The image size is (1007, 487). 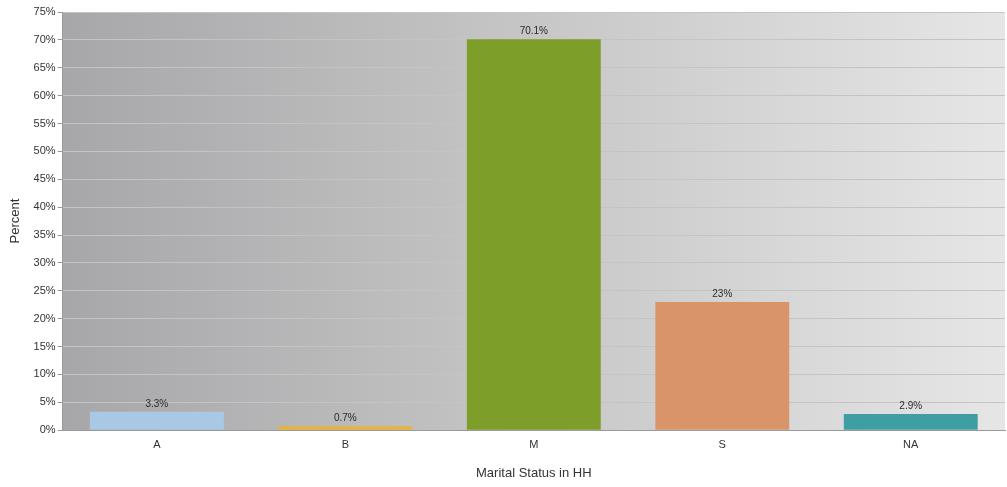 What do you see at coordinates (47, 429) in the screenshot?
I see `y-tick-label: 0%` at bounding box center [47, 429].